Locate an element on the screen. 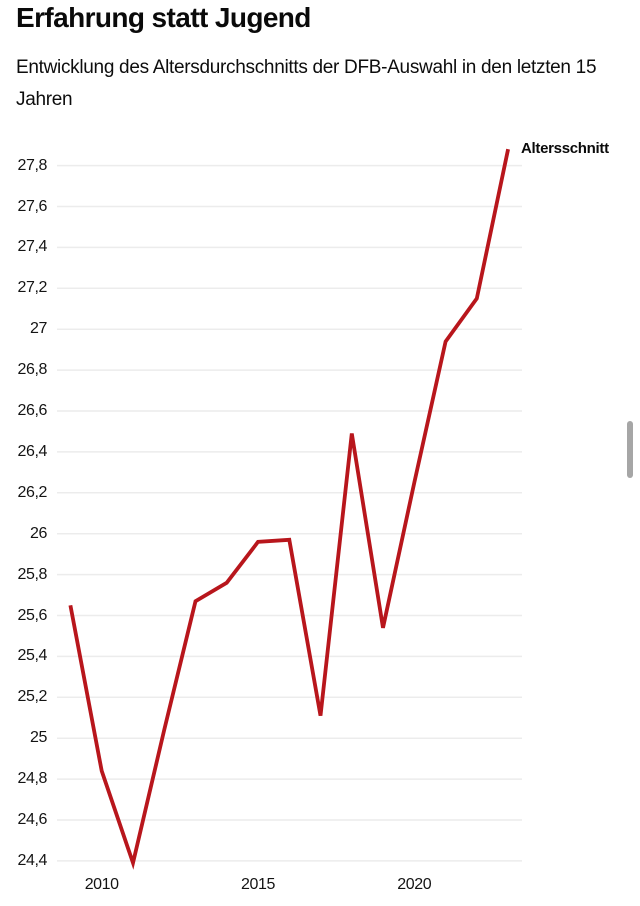  y-tick-label: 26,6 is located at coordinates (32, 410).